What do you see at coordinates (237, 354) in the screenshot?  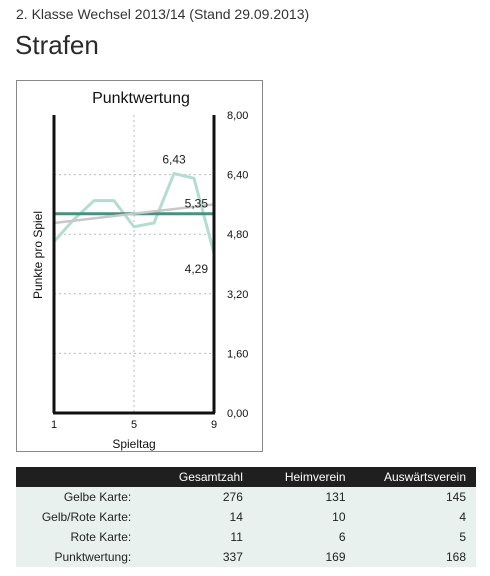 I see `y-tick-label: 1,60` at bounding box center [237, 354].